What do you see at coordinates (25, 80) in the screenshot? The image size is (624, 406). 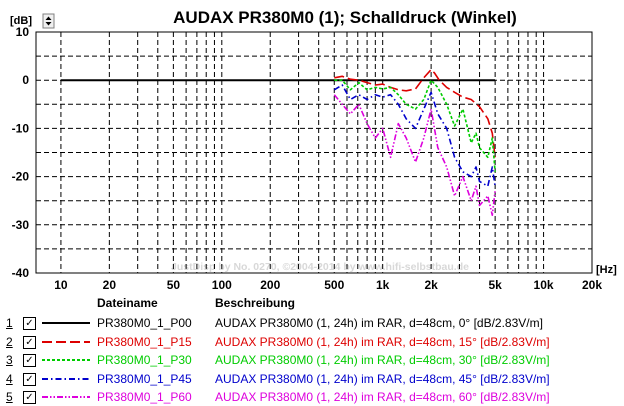 I see `y-tick-label: 0` at bounding box center [25, 80].